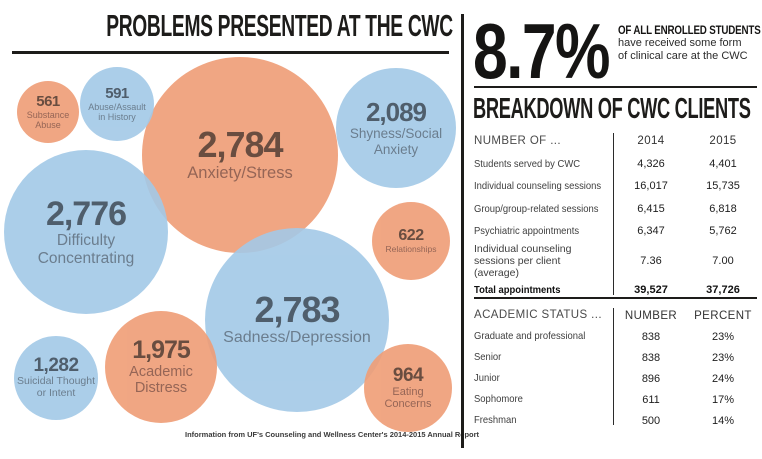 The image size is (762, 459). I want to click on bubble-academic-distress: 1,975 Academic Distress, so click(161, 367).